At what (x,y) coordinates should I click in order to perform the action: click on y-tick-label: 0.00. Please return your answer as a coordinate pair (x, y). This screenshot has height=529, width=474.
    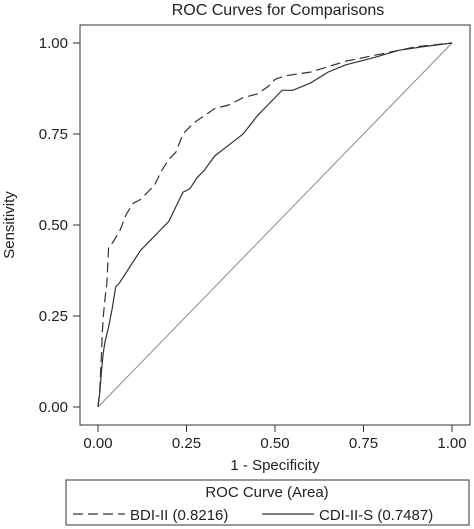
    Looking at the image, I should click on (53, 407).